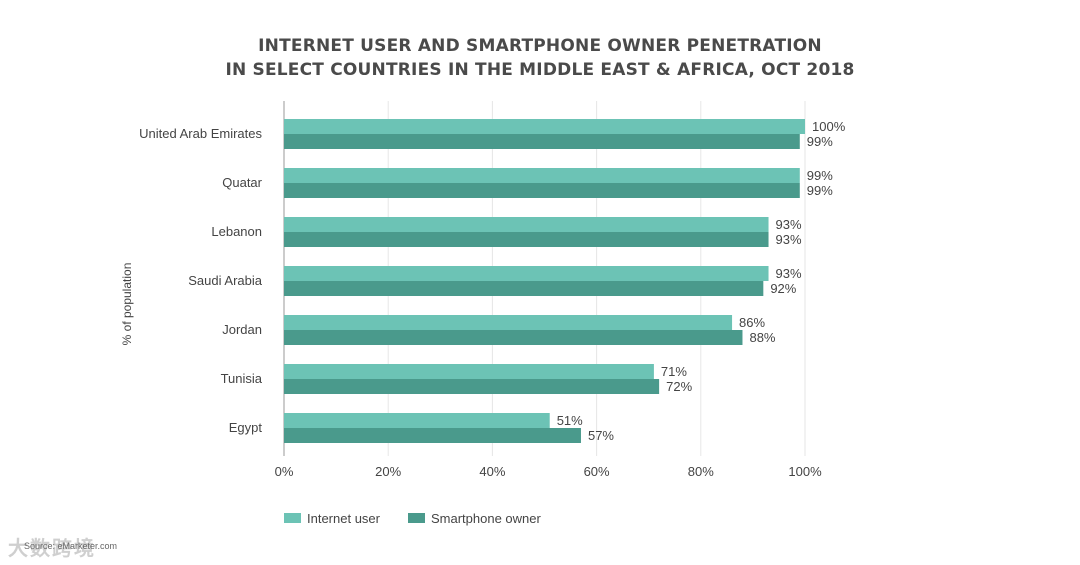 The width and height of the screenshot is (1080, 565). Describe the element at coordinates (570, 420) in the screenshot. I see `data-label: 51%` at that location.